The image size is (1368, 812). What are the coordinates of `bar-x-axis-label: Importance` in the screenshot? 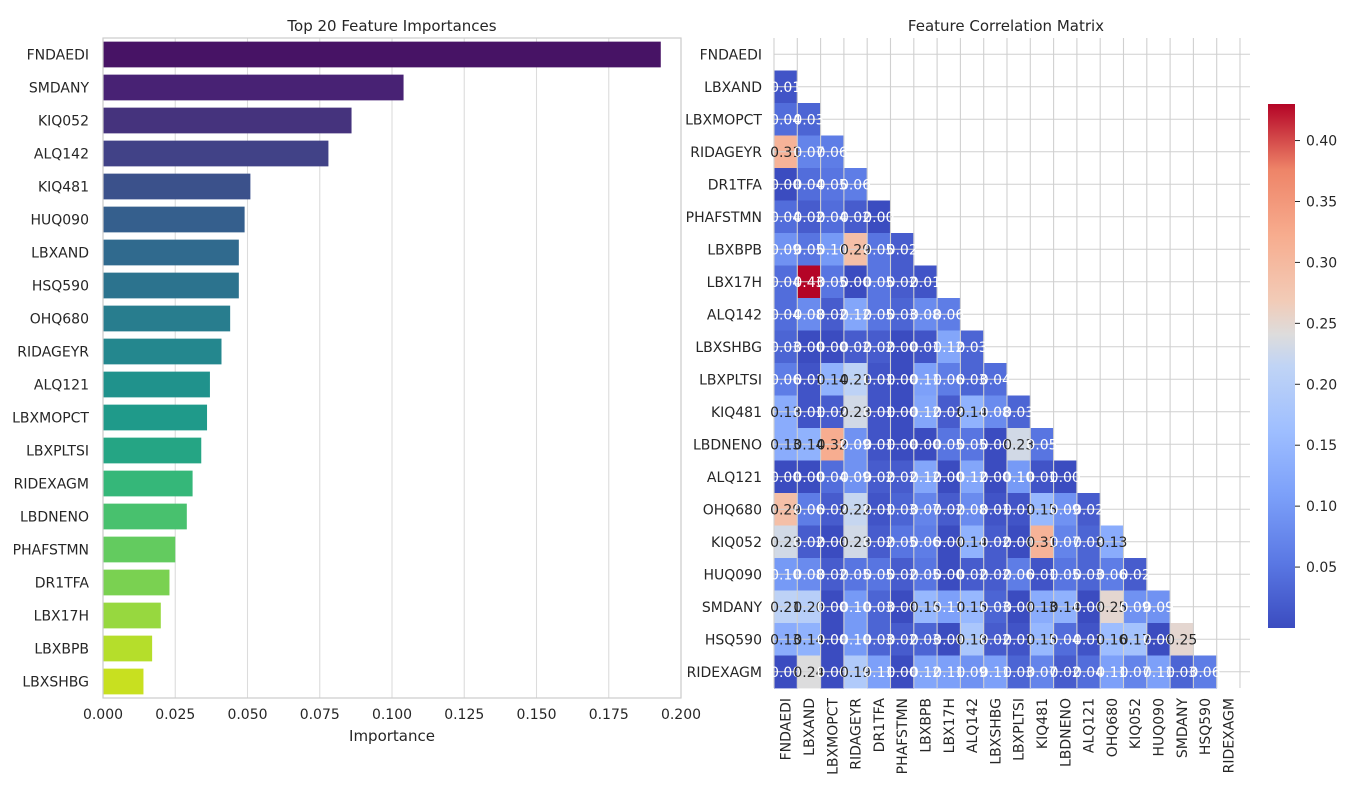 It's located at (392, 736).